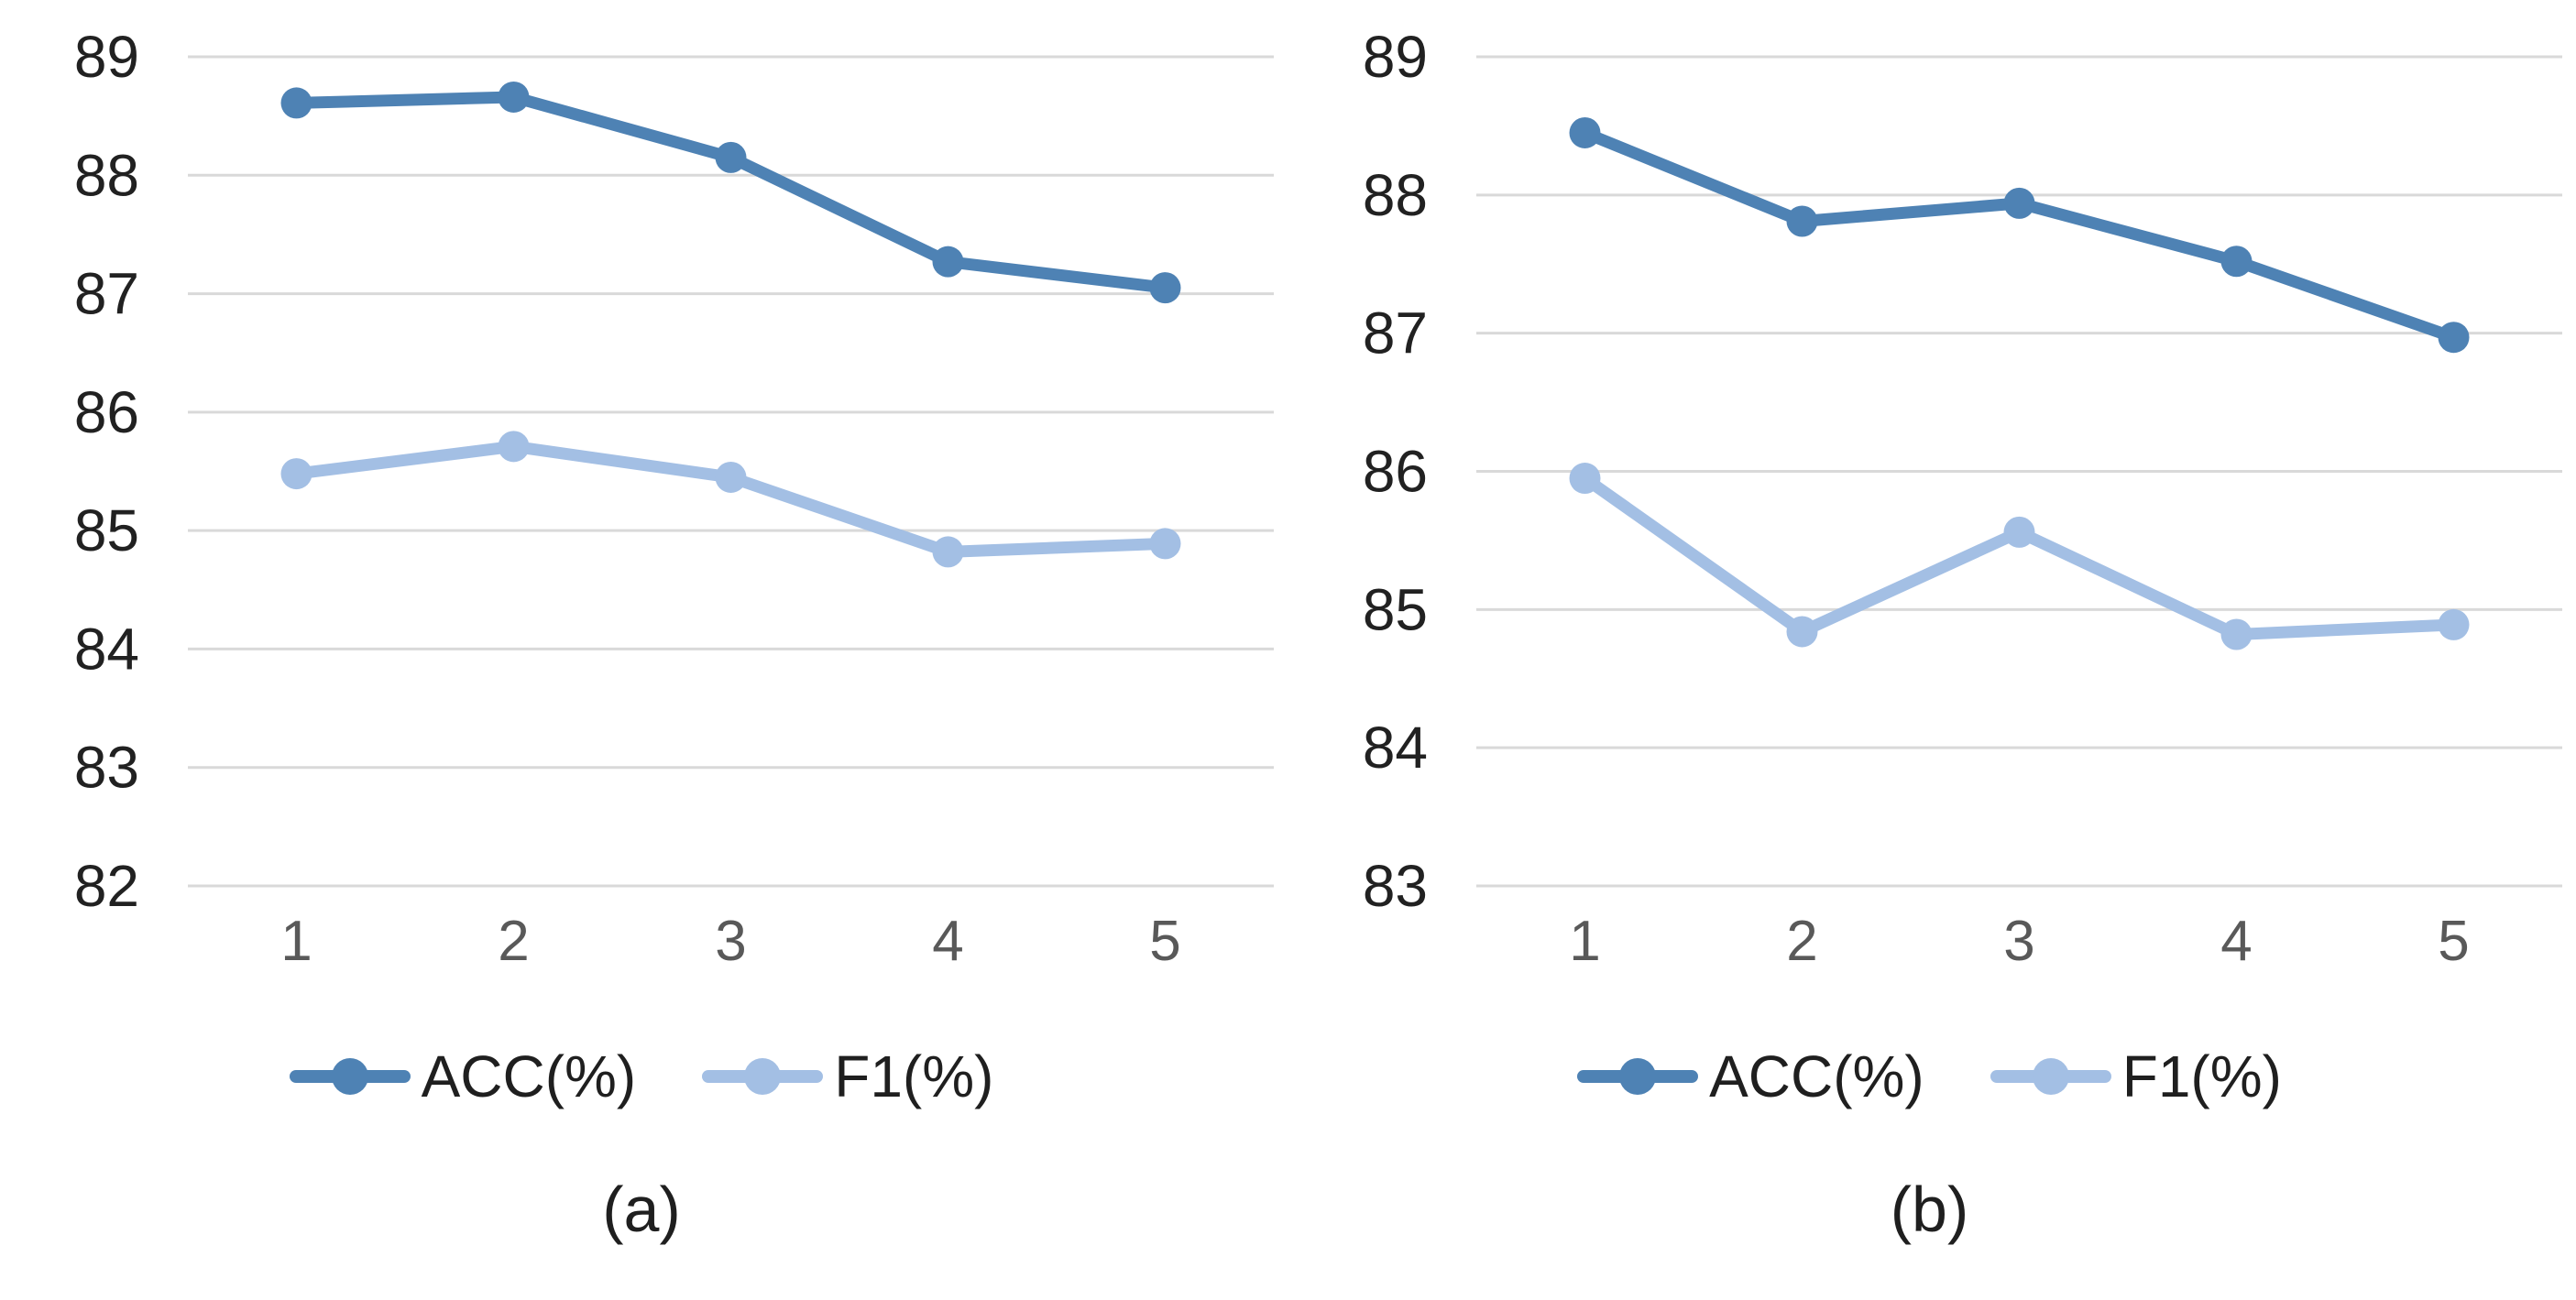 This screenshot has height=1300, width=2576. I want to click on y-axis-label-82: 82, so click(106, 886).